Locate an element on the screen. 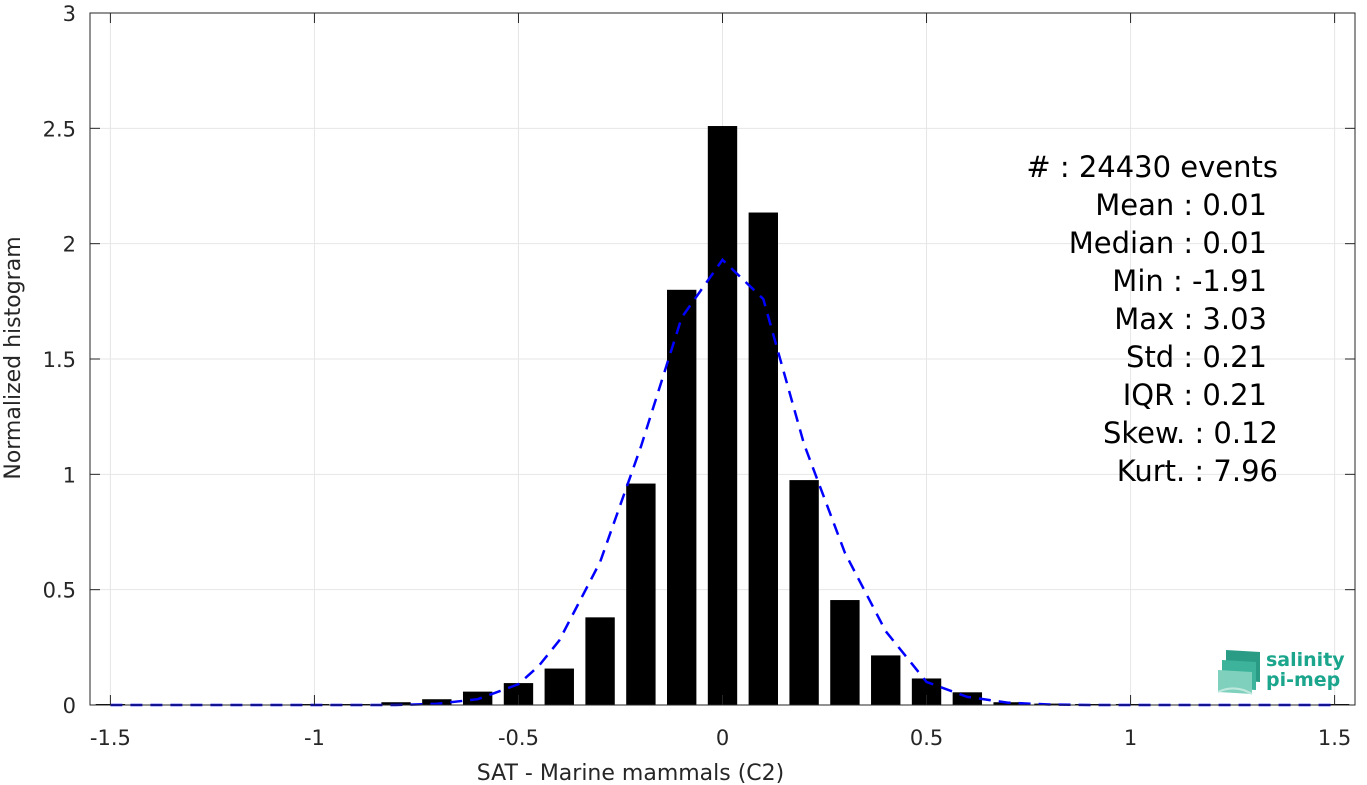 Image resolution: width=1367 pixels, height=785 pixels. y-tick-label: 1 is located at coordinates (69, 475).